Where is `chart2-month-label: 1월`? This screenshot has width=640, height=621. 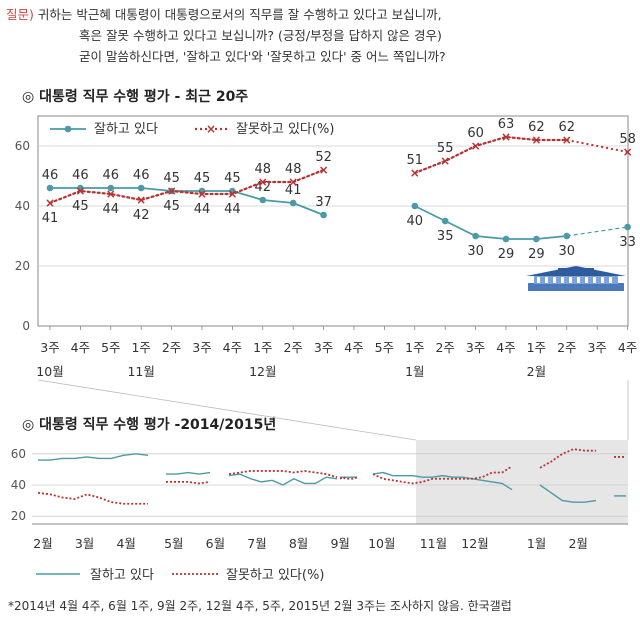
chart2-month-label: 1월 is located at coordinates (536, 543).